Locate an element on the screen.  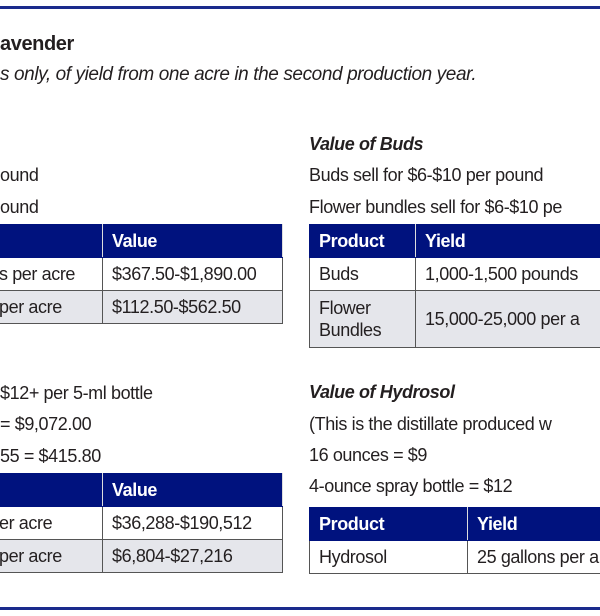
table-row: s per acre $367.50-$1,890.00 is located at coordinates (141, 274).